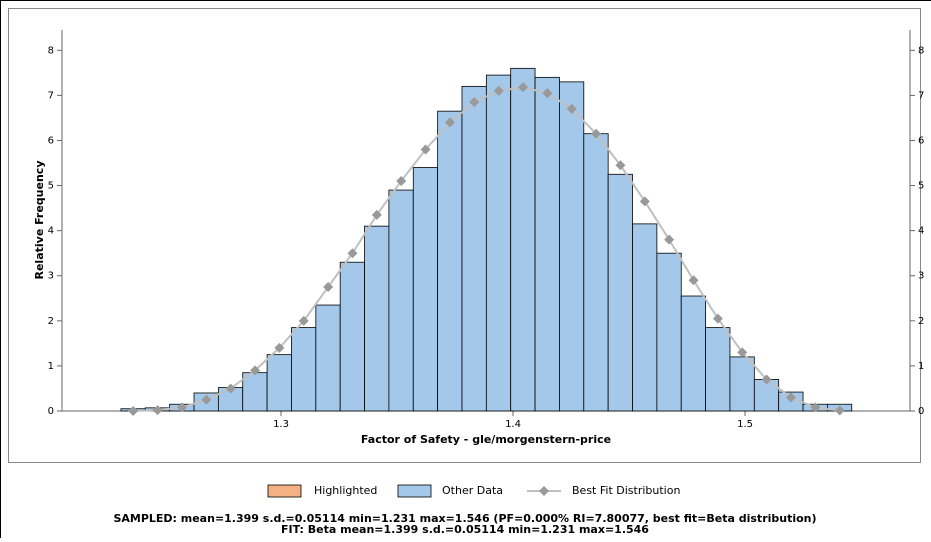 The height and width of the screenshot is (542, 931). I want to click on y2-tick-label: 3, so click(921, 276).